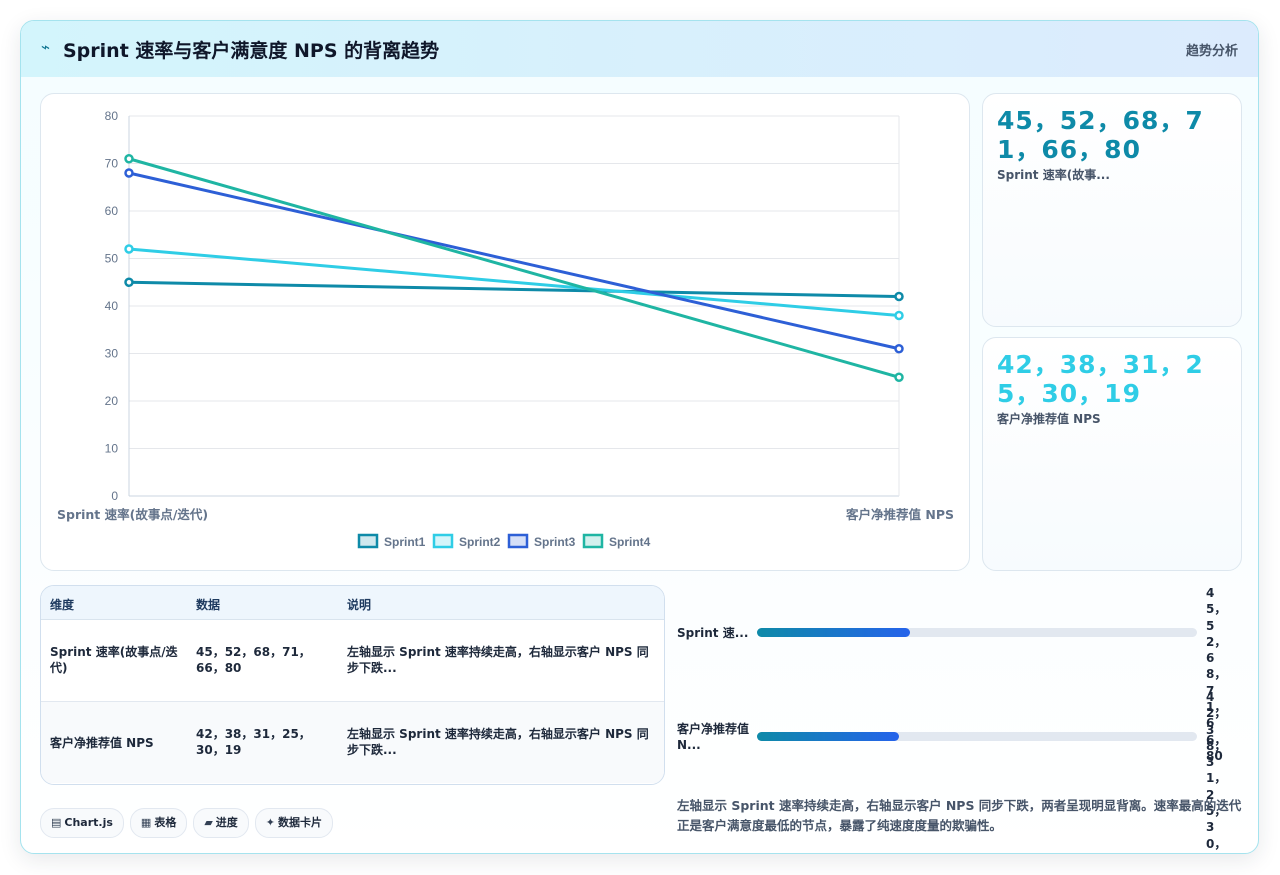 This screenshot has height=875, width=1280. What do you see at coordinates (253, 660) in the screenshot?
I see `cell-data: 45，52，68，71，66，80` at bounding box center [253, 660].